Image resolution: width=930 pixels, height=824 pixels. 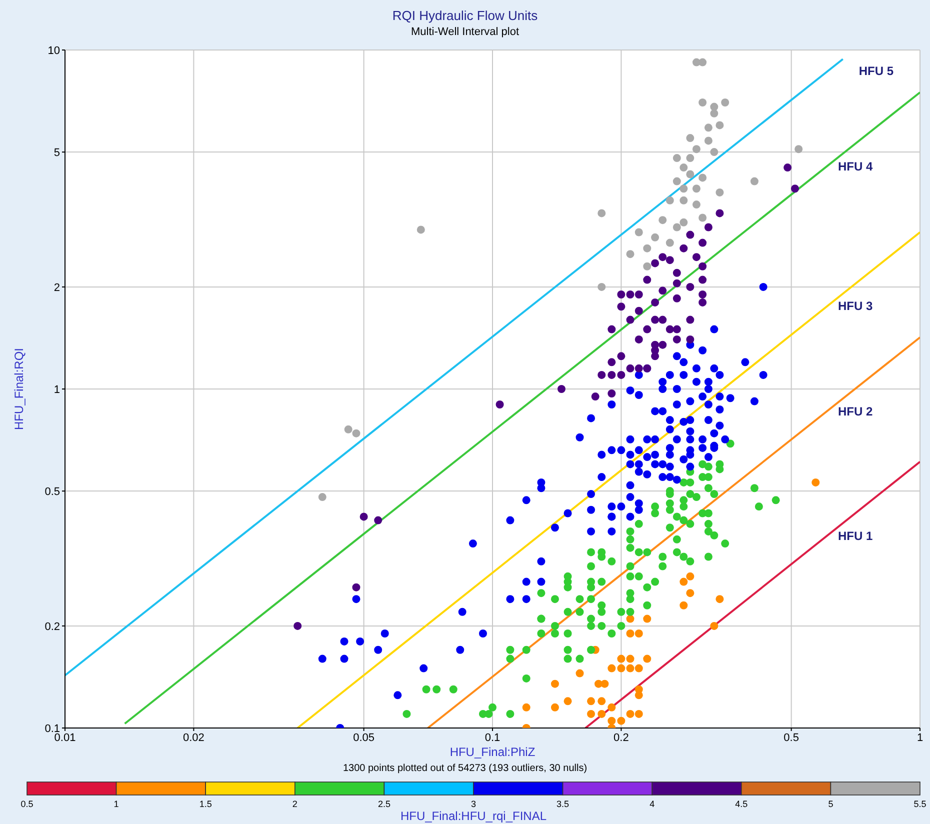 I want to click on y-tick-label: 0.2, so click(x=52, y=626).